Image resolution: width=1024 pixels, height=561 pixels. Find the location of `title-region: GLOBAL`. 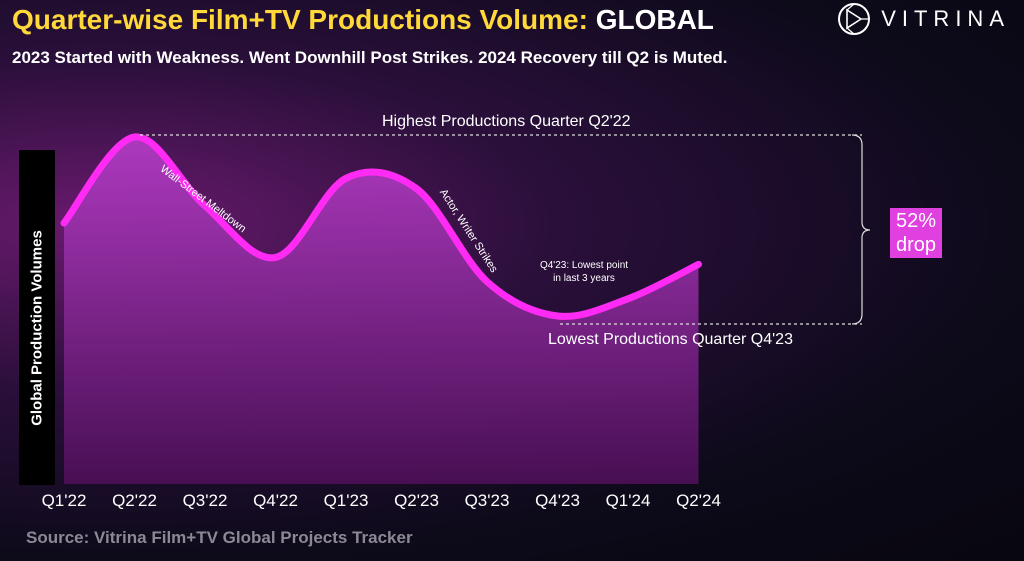

title-region: GLOBAL is located at coordinates (654, 19).